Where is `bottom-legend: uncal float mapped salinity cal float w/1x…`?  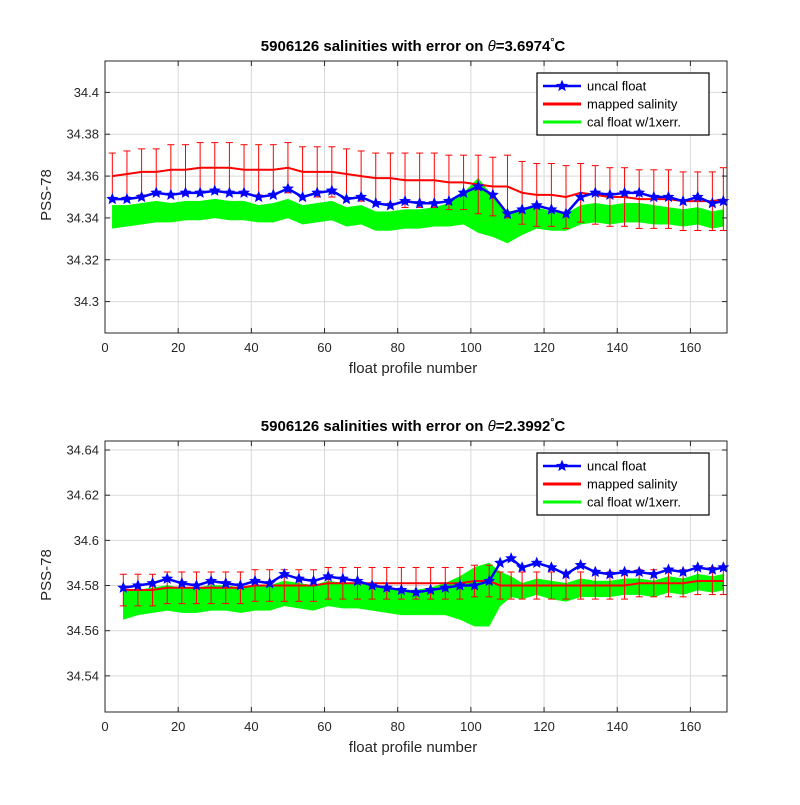 bottom-legend: uncal float mapped salinity cal float w/1x… is located at coordinates (623, 484).